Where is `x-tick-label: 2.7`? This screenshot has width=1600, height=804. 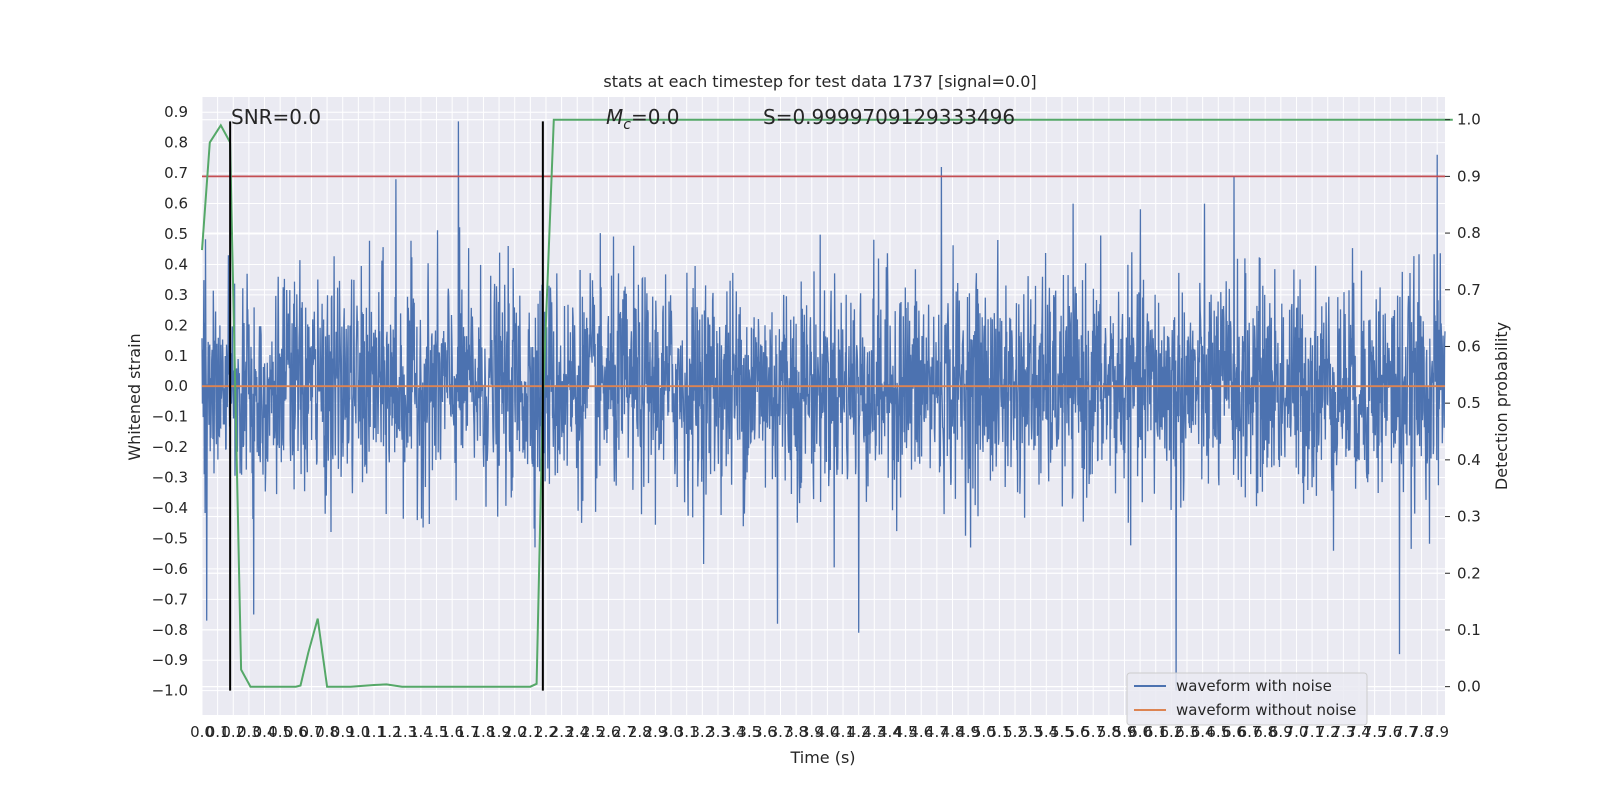
x-tick-label: 2.7 is located at coordinates (624, 732).